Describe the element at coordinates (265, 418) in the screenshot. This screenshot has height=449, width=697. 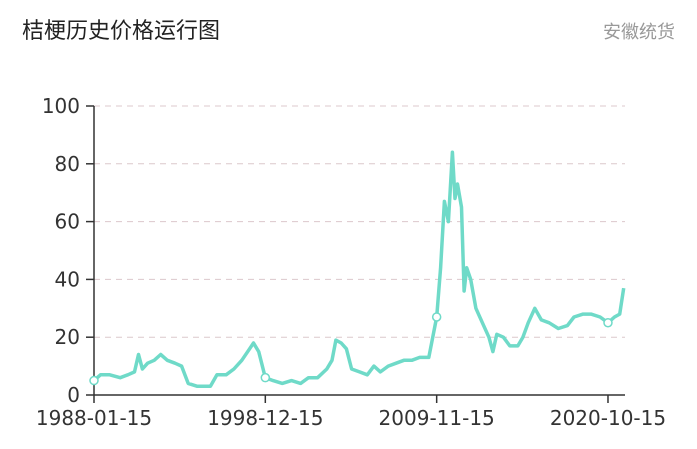
I see `x-tick-label: 1998-12-15` at that location.